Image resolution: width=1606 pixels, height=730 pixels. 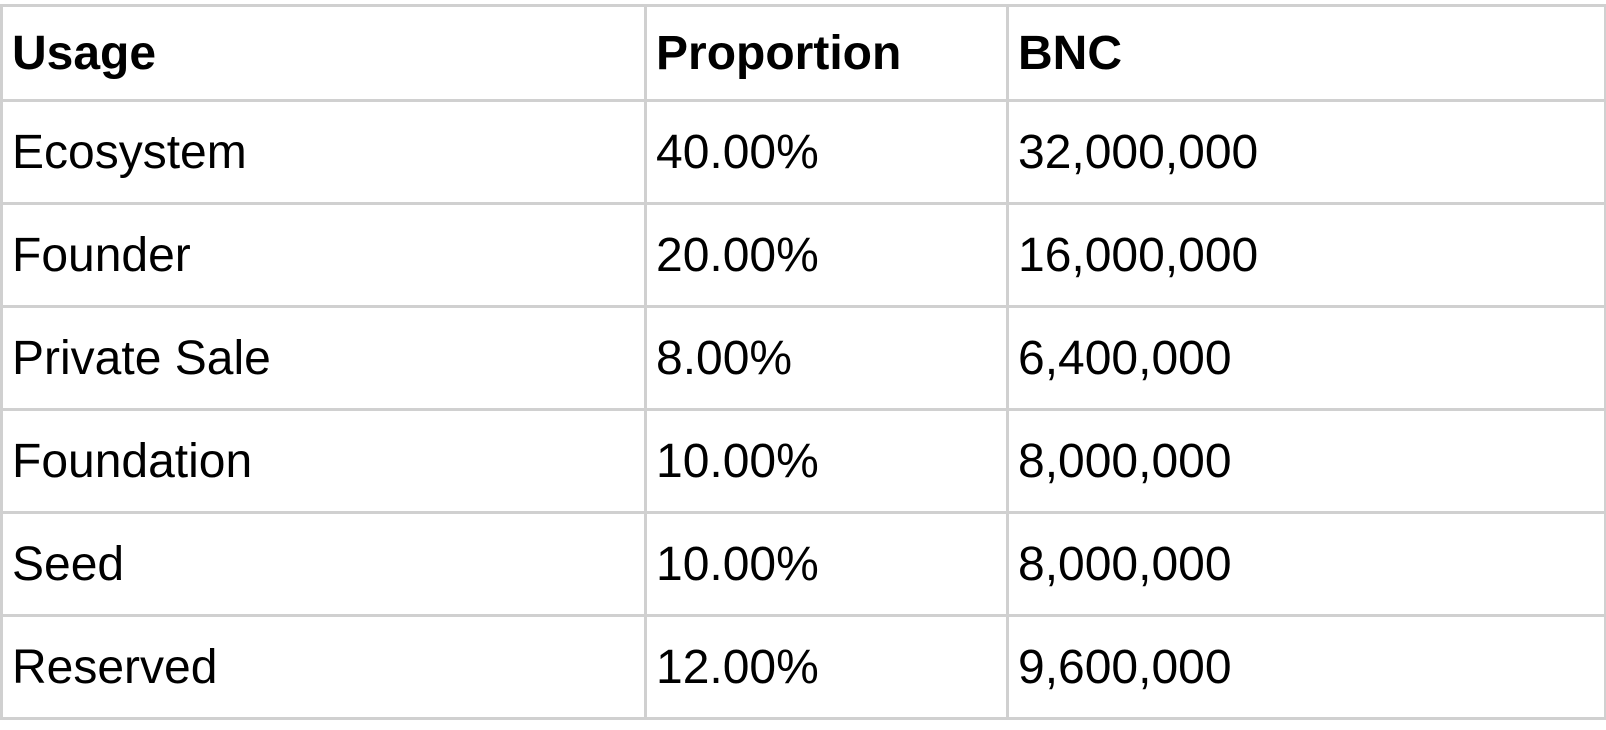 I want to click on bnc-cell: 9,600,000, so click(x=1306, y=667).